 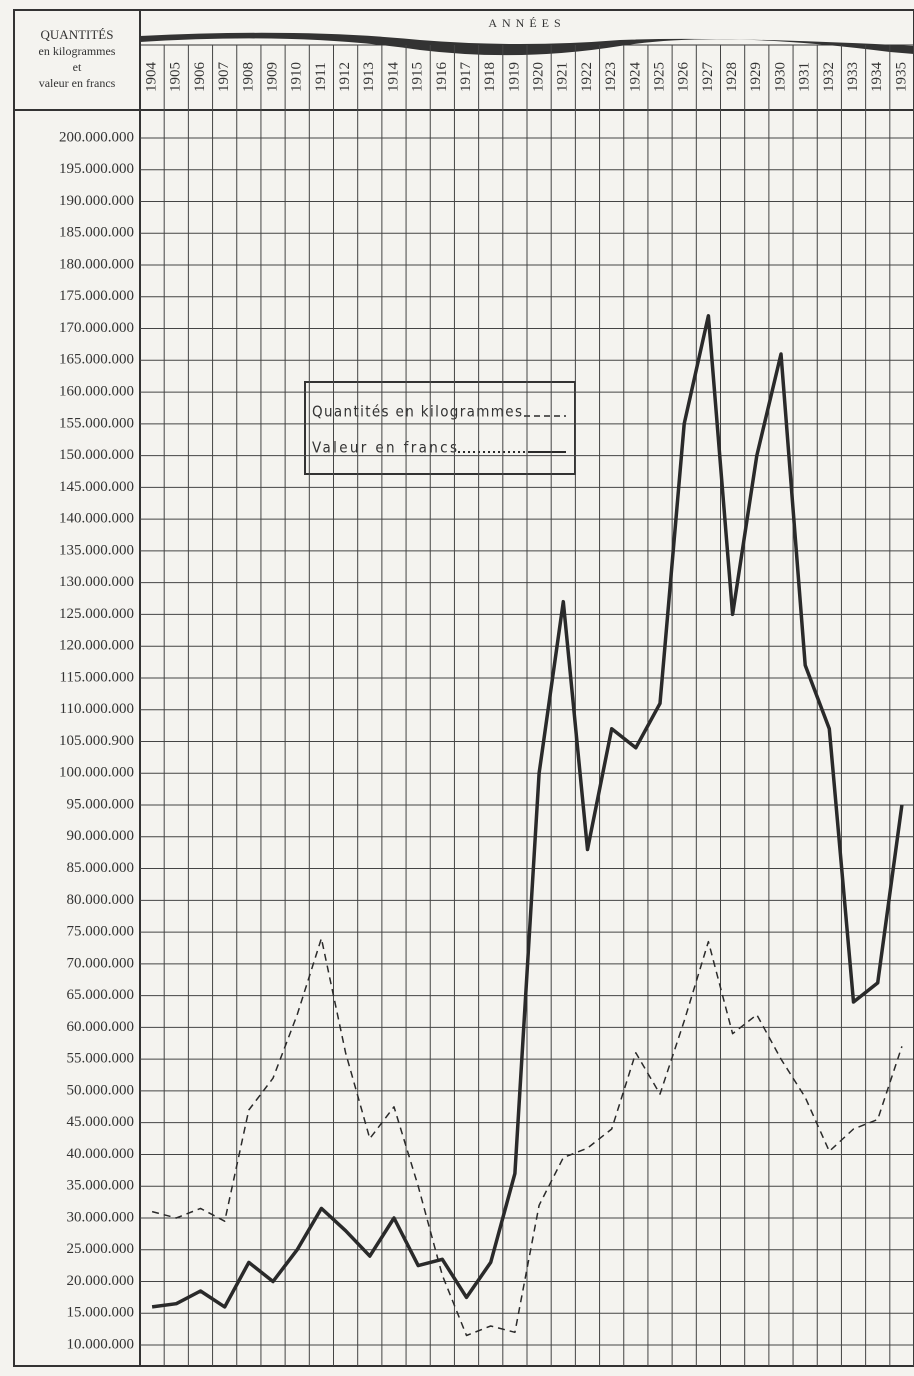 I want to click on x-tick-label: 1918, so click(x=490, y=77).